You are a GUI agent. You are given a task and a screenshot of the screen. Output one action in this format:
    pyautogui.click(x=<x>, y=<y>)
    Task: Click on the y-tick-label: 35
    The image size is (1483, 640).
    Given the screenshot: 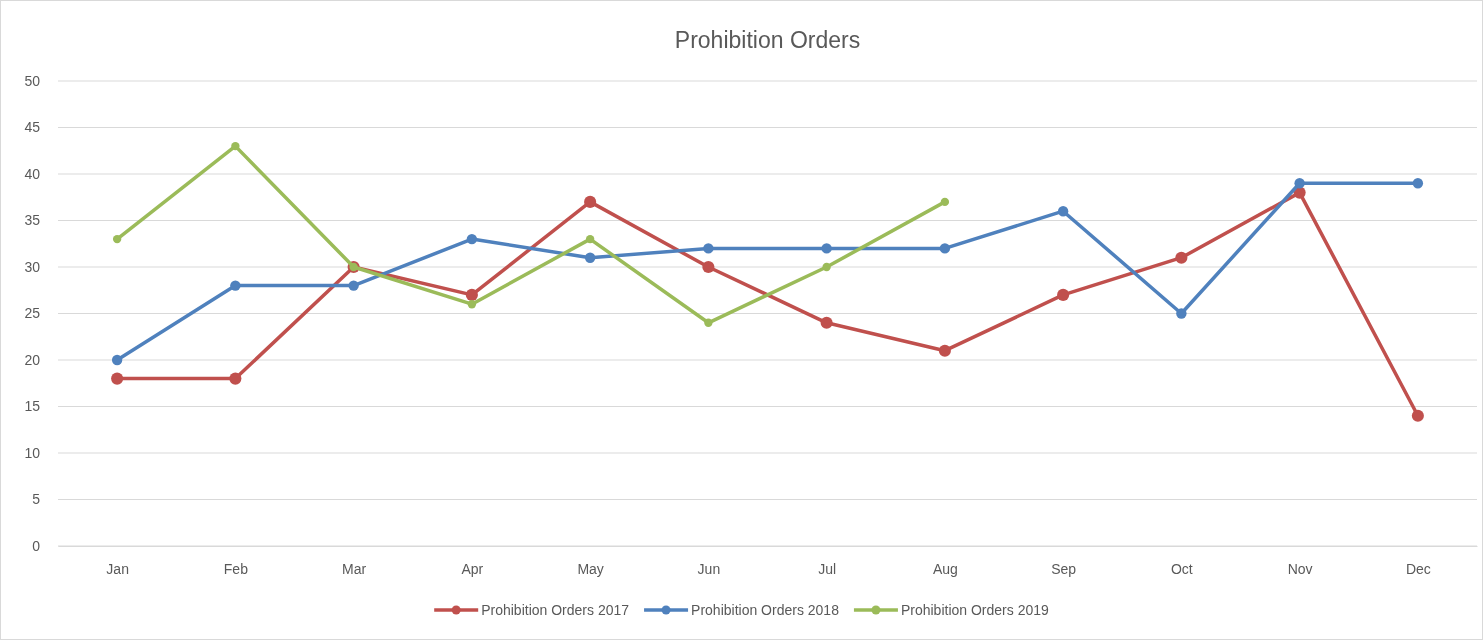 What is the action you would take?
    pyautogui.click(x=32, y=220)
    